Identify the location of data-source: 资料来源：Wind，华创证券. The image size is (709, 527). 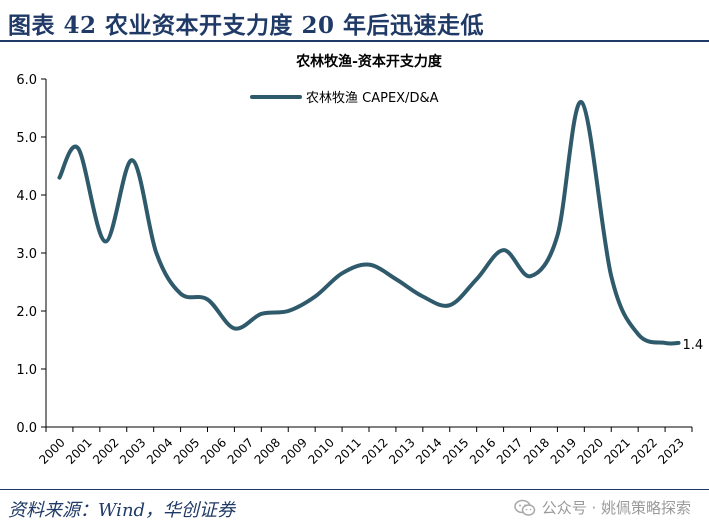
(122, 510).